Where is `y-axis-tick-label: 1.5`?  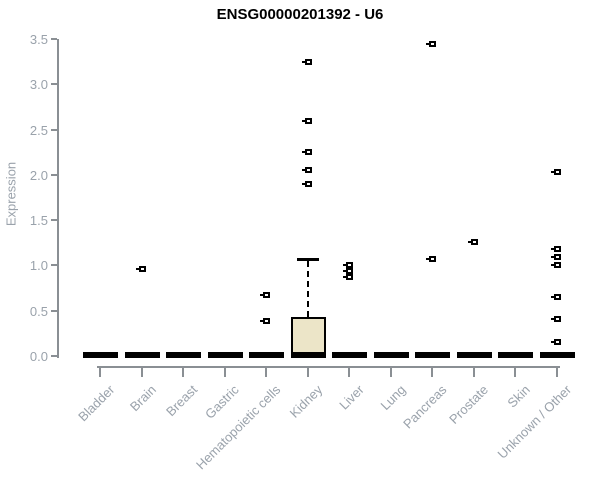
y-axis-tick-label: 1.5 is located at coordinates (38, 221).